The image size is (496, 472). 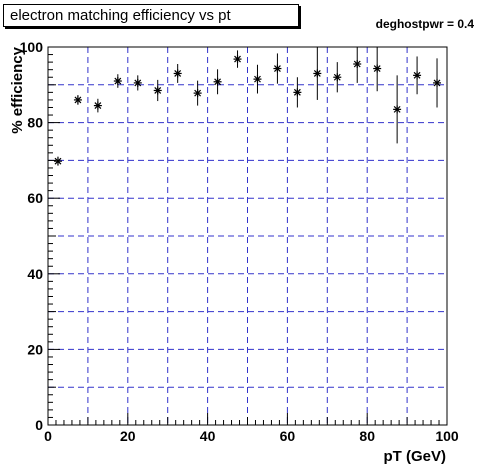 I want to click on x-tick-label: 100, so click(x=447, y=436).